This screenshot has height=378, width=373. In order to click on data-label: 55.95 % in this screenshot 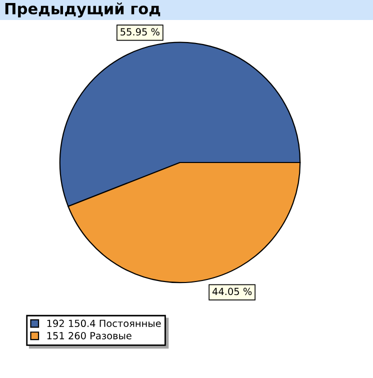, I will do `click(140, 32)`.